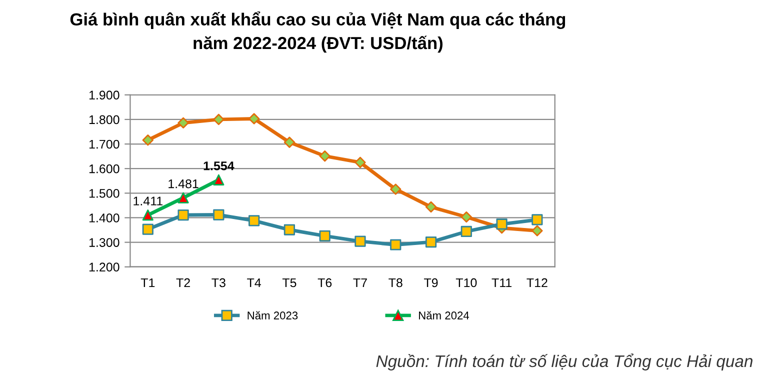  I want to click on x-tick-label: T9, so click(431, 283).